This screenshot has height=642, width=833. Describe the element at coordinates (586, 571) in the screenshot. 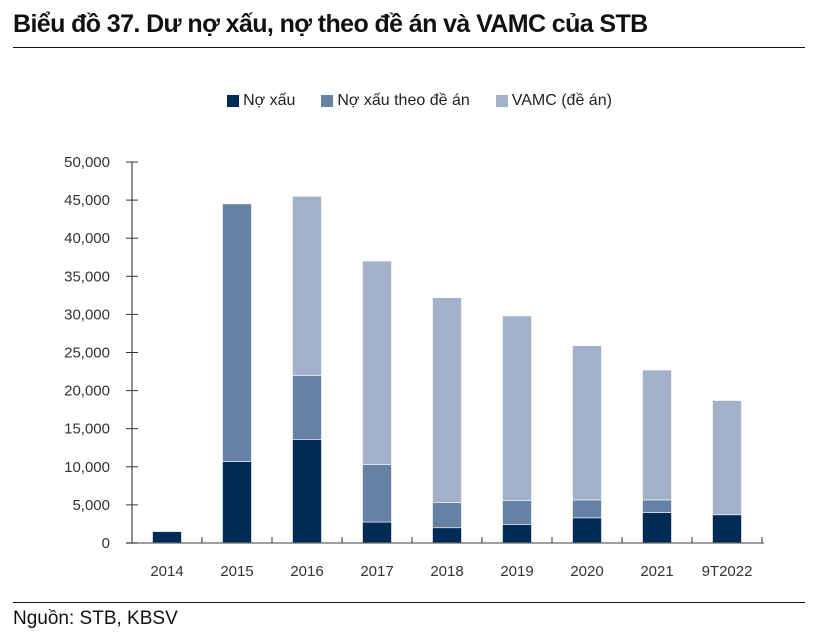

I see `x-tick-label: 2020` at that location.